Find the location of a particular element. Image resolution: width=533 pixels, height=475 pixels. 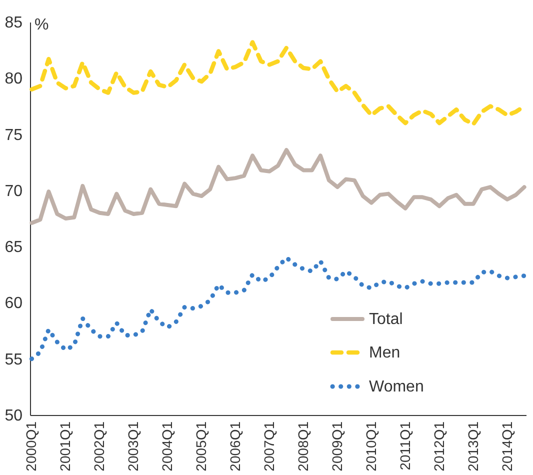

y-tick-label: 70 is located at coordinates (13, 191).